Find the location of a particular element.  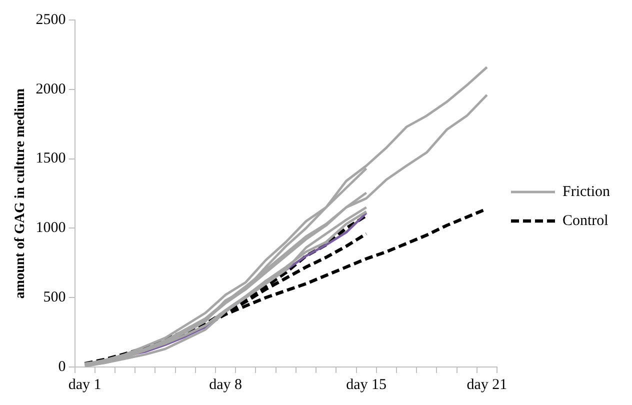

legend-label: Friction is located at coordinates (586, 192).